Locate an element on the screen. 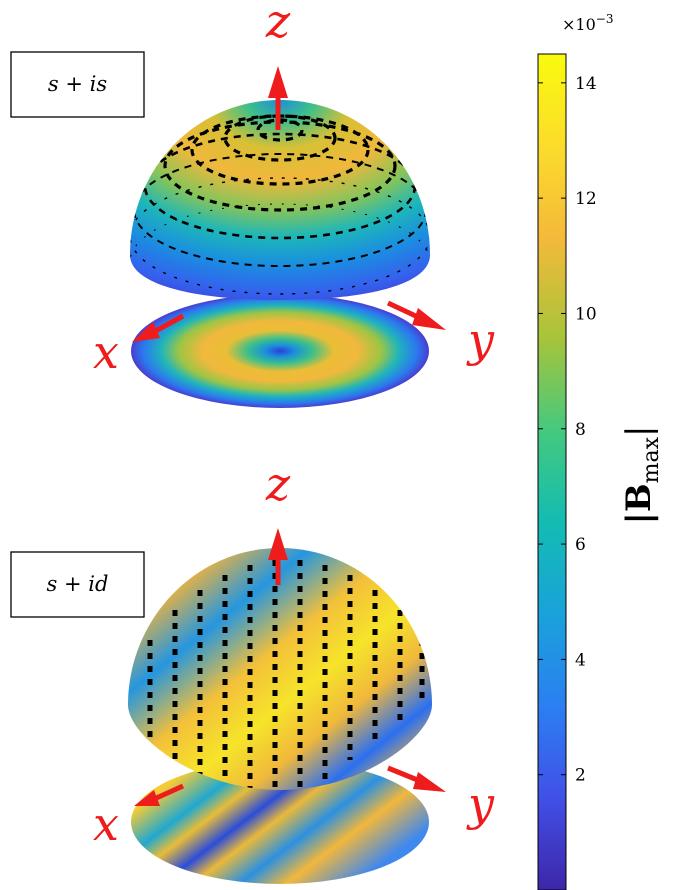  colorbar-multiplier: ×10⁻³ is located at coordinates (587, 23).